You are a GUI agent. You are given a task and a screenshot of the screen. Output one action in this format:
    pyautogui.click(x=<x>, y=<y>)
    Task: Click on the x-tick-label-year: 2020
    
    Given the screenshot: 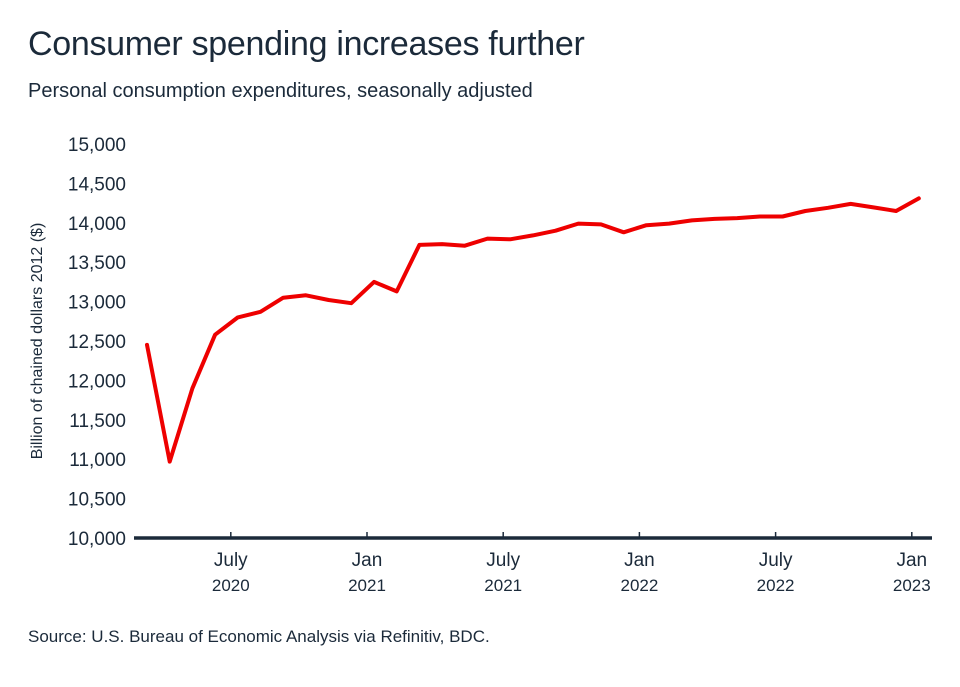 What is the action you would take?
    pyautogui.click(x=231, y=585)
    